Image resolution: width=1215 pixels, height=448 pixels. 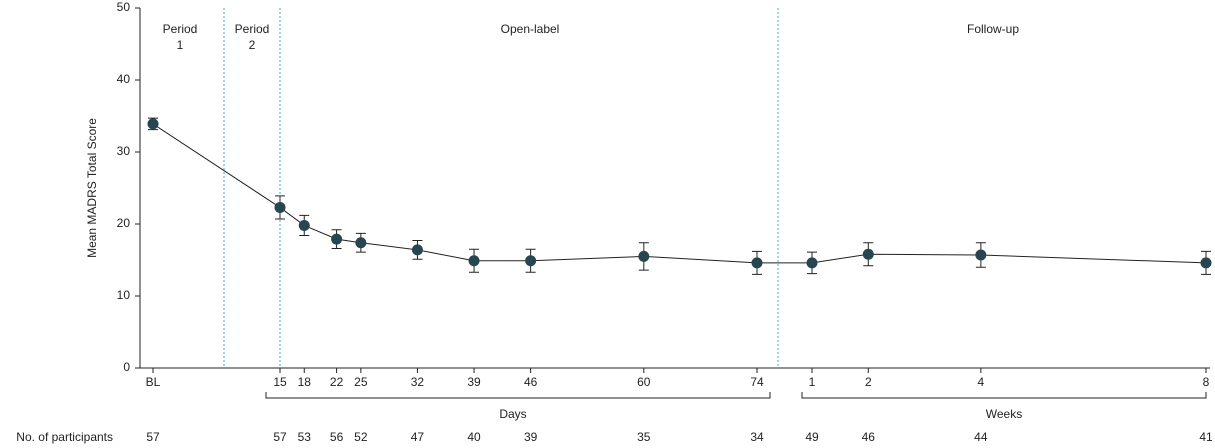 What do you see at coordinates (337, 382) in the screenshot?
I see `x-tick-label: 22` at bounding box center [337, 382].